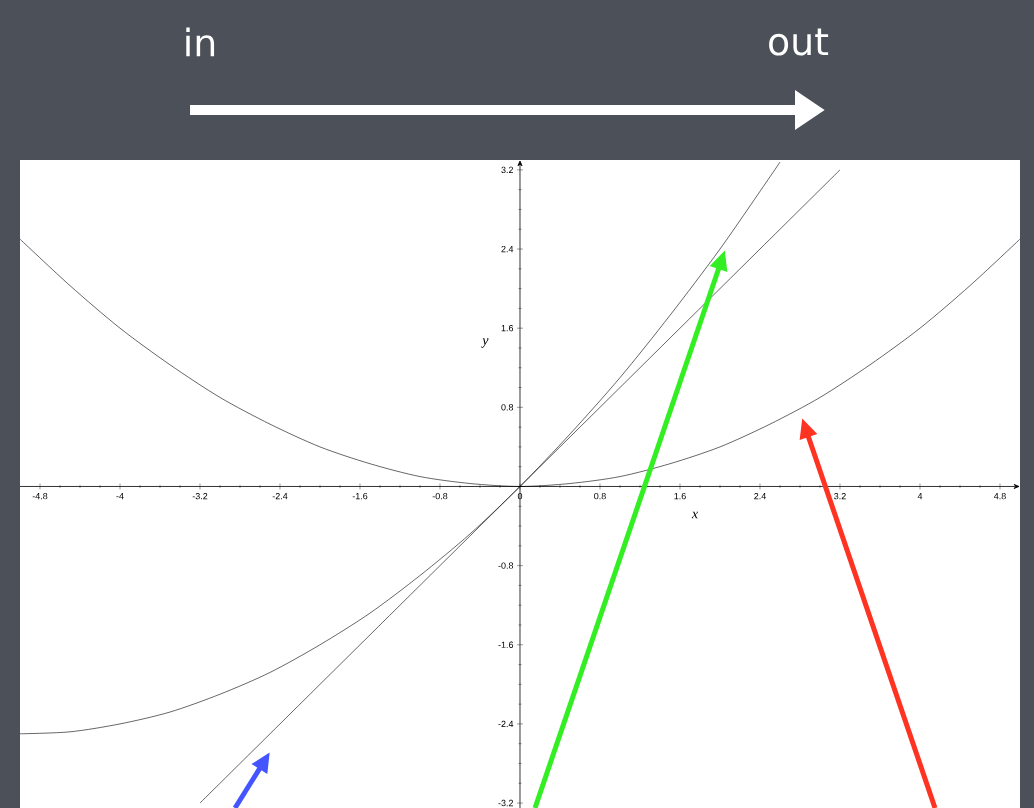 The height and width of the screenshot is (808, 1034). Describe the element at coordinates (506, 565) in the screenshot. I see `y-tick-label: -0.8` at that location.